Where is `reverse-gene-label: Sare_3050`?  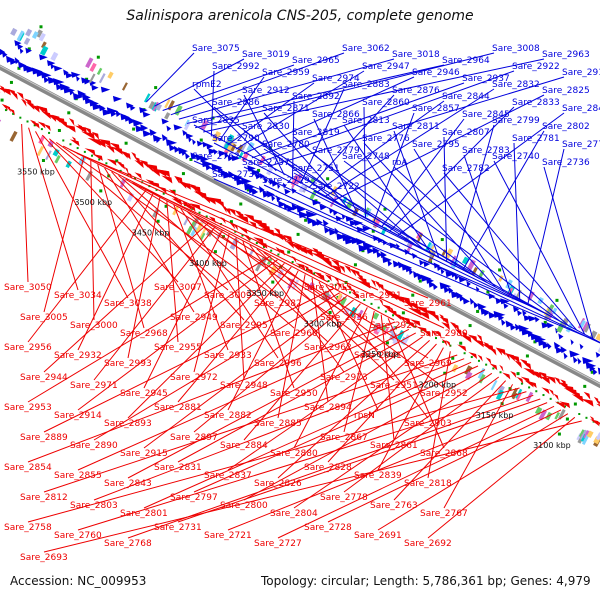 reverse-gene-label: Sare_3050 is located at coordinates (28, 288).